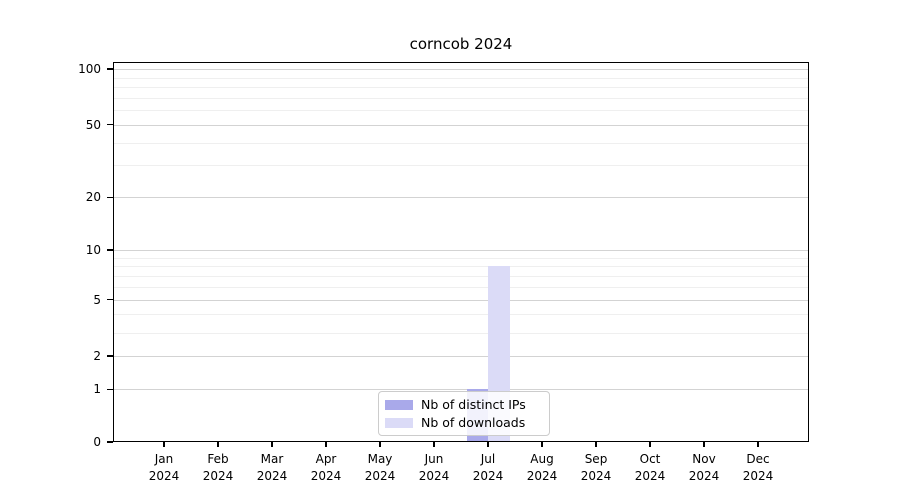  Describe the element at coordinates (596, 468) in the screenshot. I see `x-tick-label: Sep 2024` at that location.